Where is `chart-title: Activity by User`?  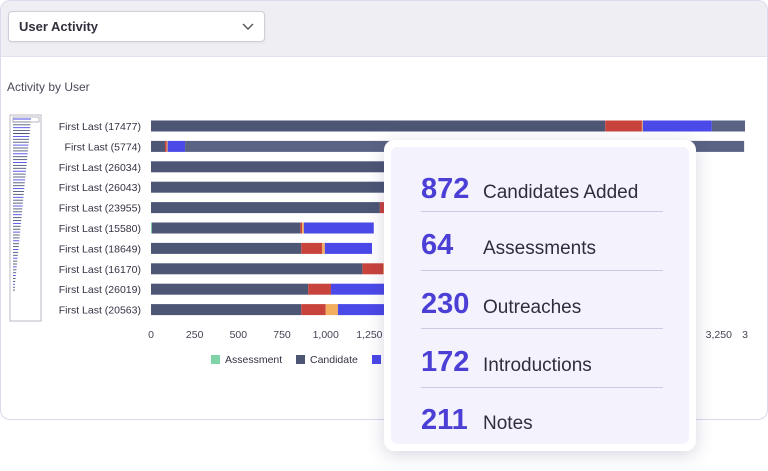
chart-title: Activity by User is located at coordinates (48, 87).